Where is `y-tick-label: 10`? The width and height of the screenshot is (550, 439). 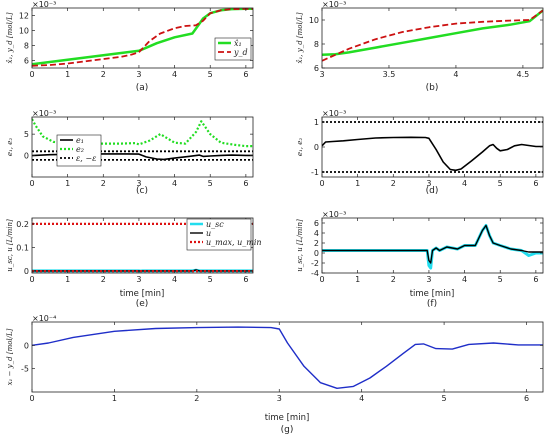
y-tick-label: 10 is located at coordinates (24, 31).